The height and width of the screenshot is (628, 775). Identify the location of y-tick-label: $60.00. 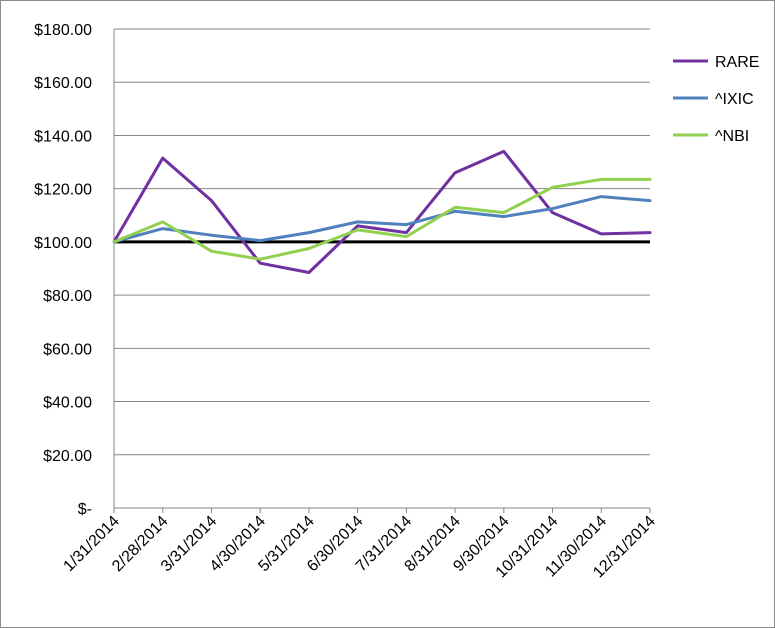
(67, 349).